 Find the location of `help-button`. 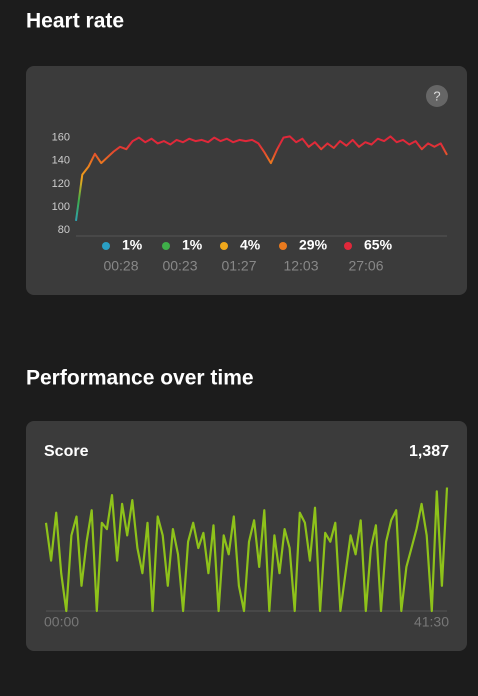

help-button is located at coordinates (437, 96).